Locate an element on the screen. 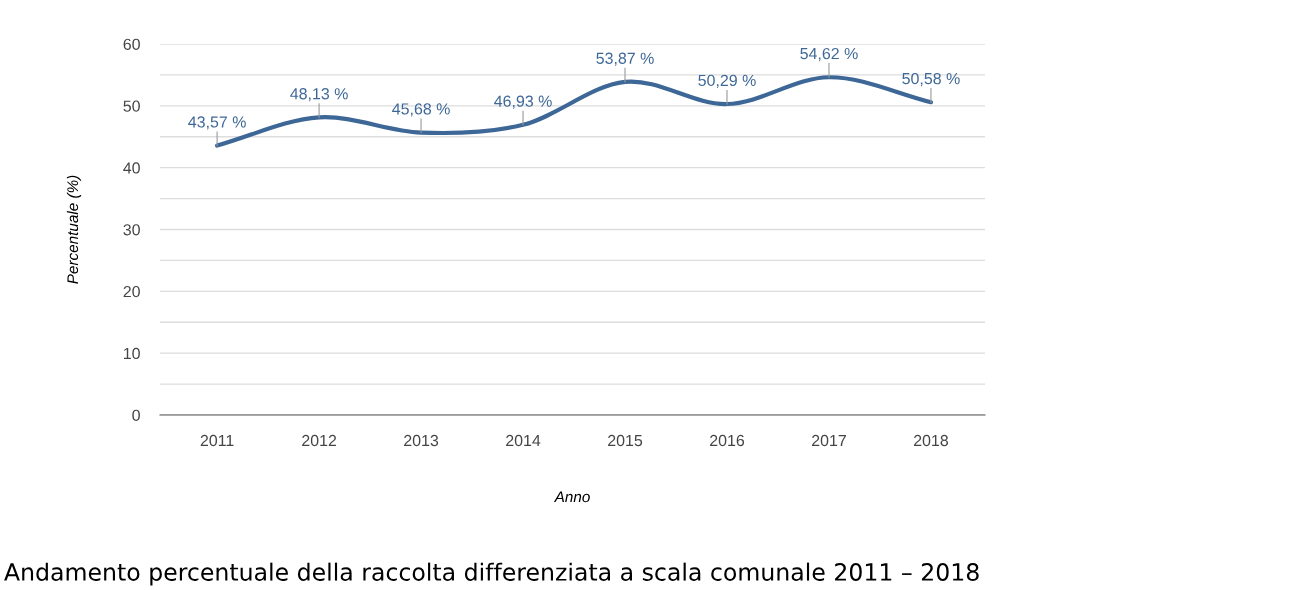 The height and width of the screenshot is (590, 1309). x-tick-label: 2014 is located at coordinates (523, 440).